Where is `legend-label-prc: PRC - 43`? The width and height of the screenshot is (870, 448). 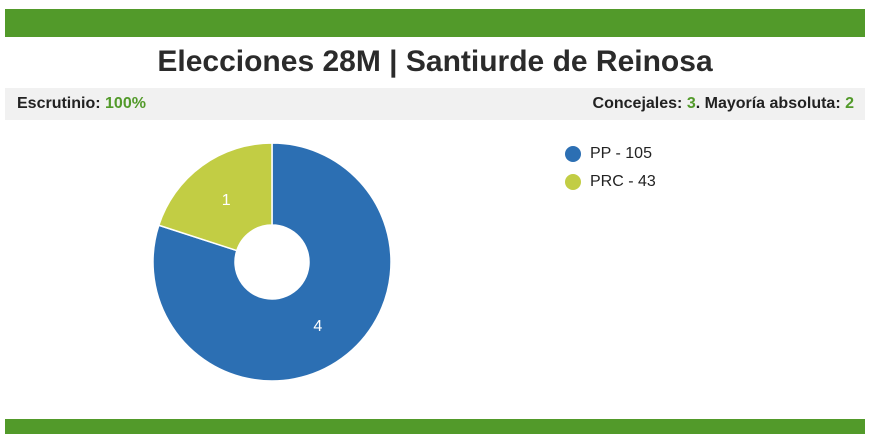 legend-label-prc: PRC - 43 is located at coordinates (623, 181).